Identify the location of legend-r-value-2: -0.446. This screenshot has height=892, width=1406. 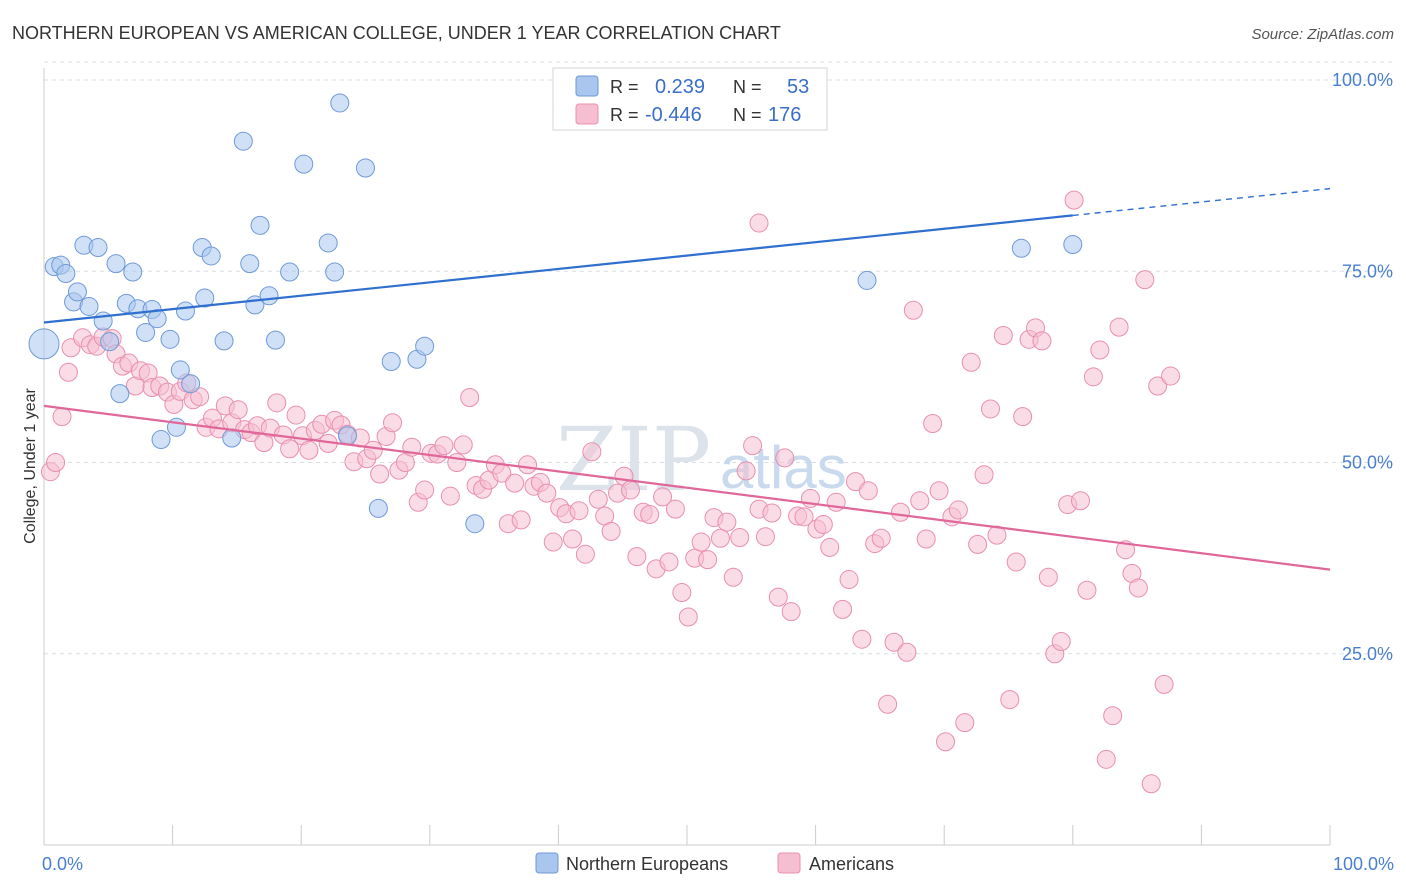
(673, 115).